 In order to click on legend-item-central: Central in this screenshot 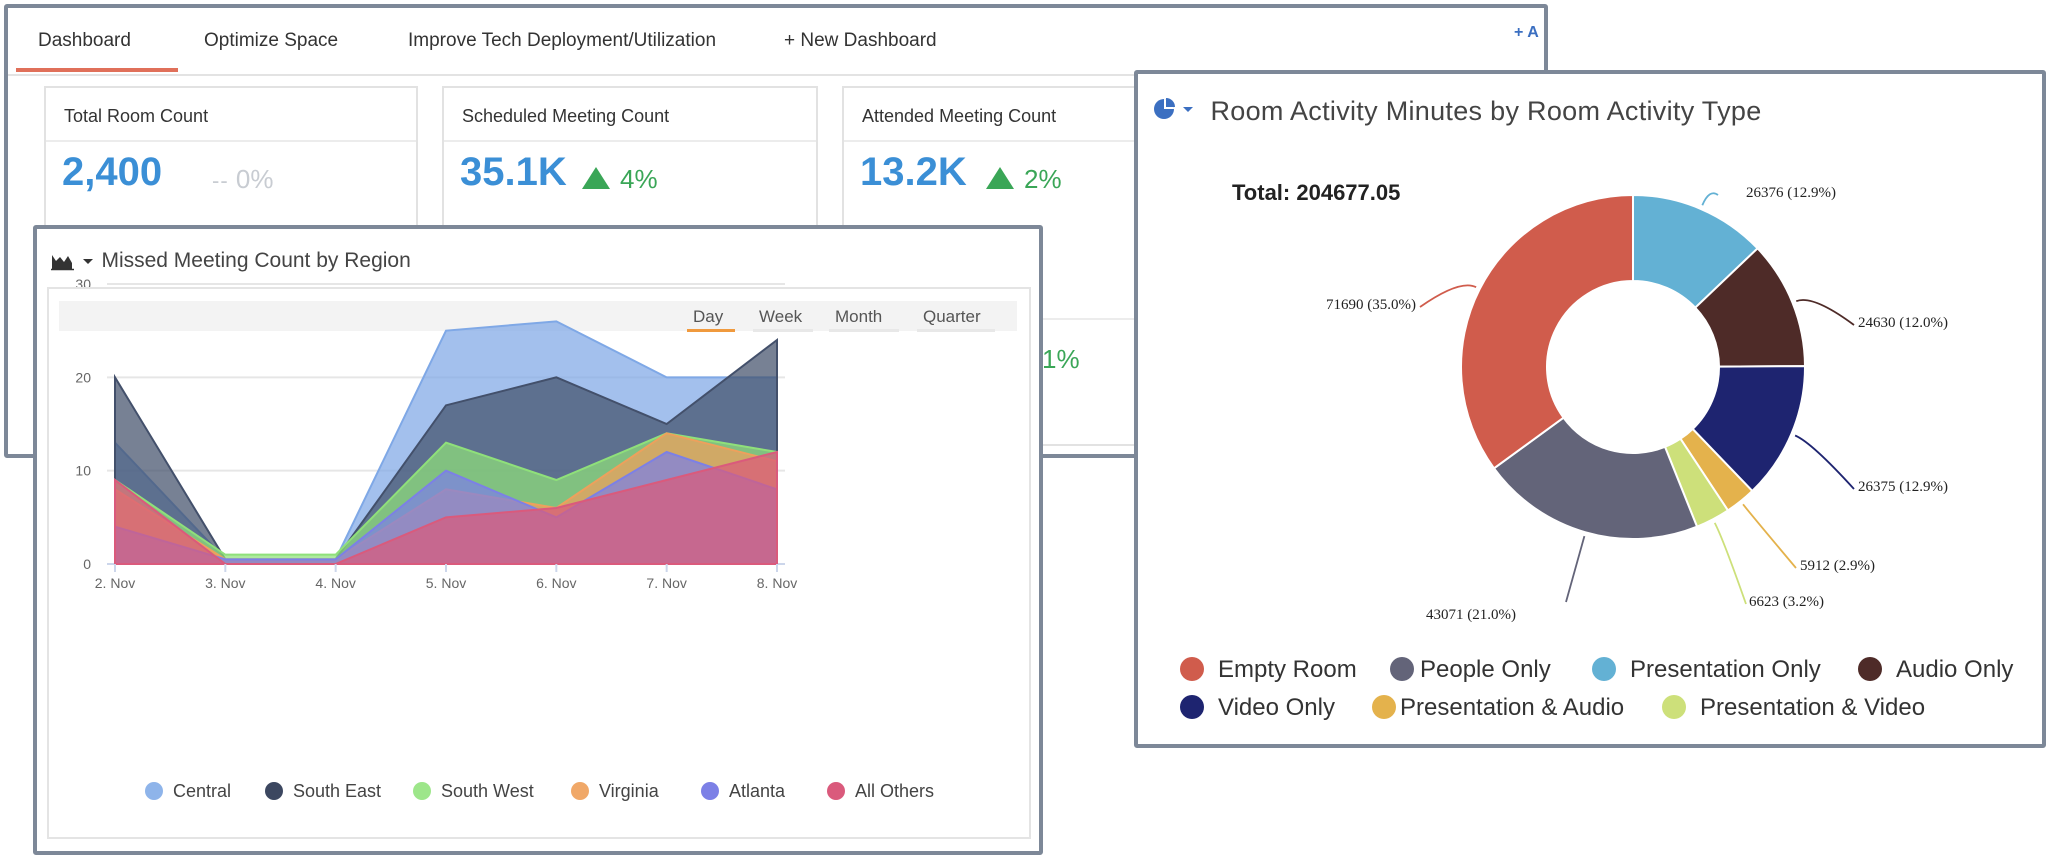, I will do `click(188, 791)`.